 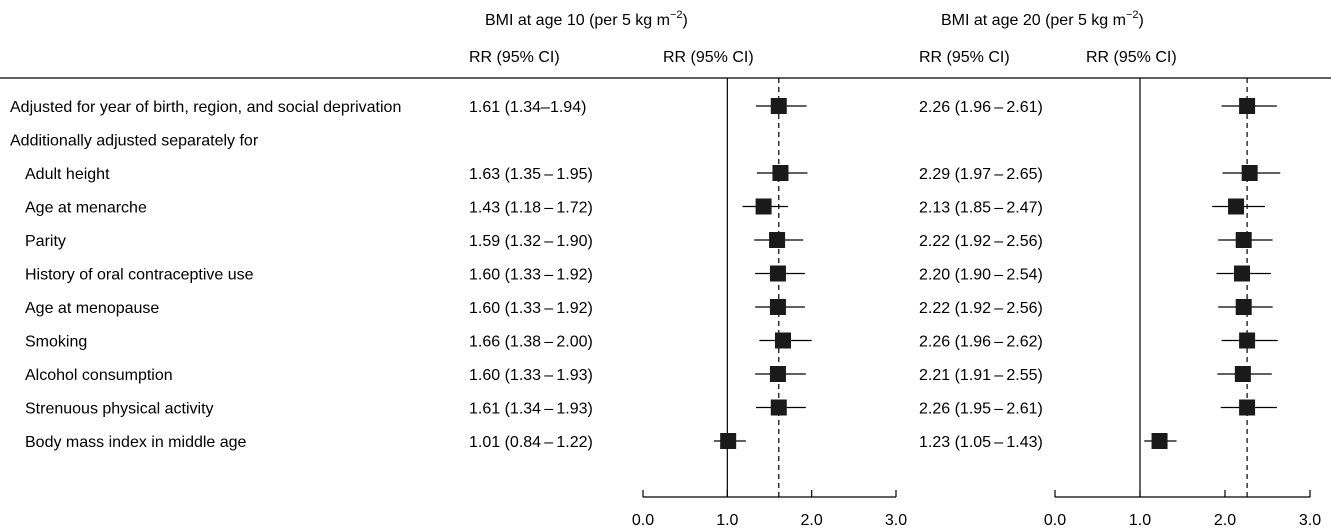 What do you see at coordinates (136, 442) in the screenshot?
I see `row-label: Body mass index in middle age` at bounding box center [136, 442].